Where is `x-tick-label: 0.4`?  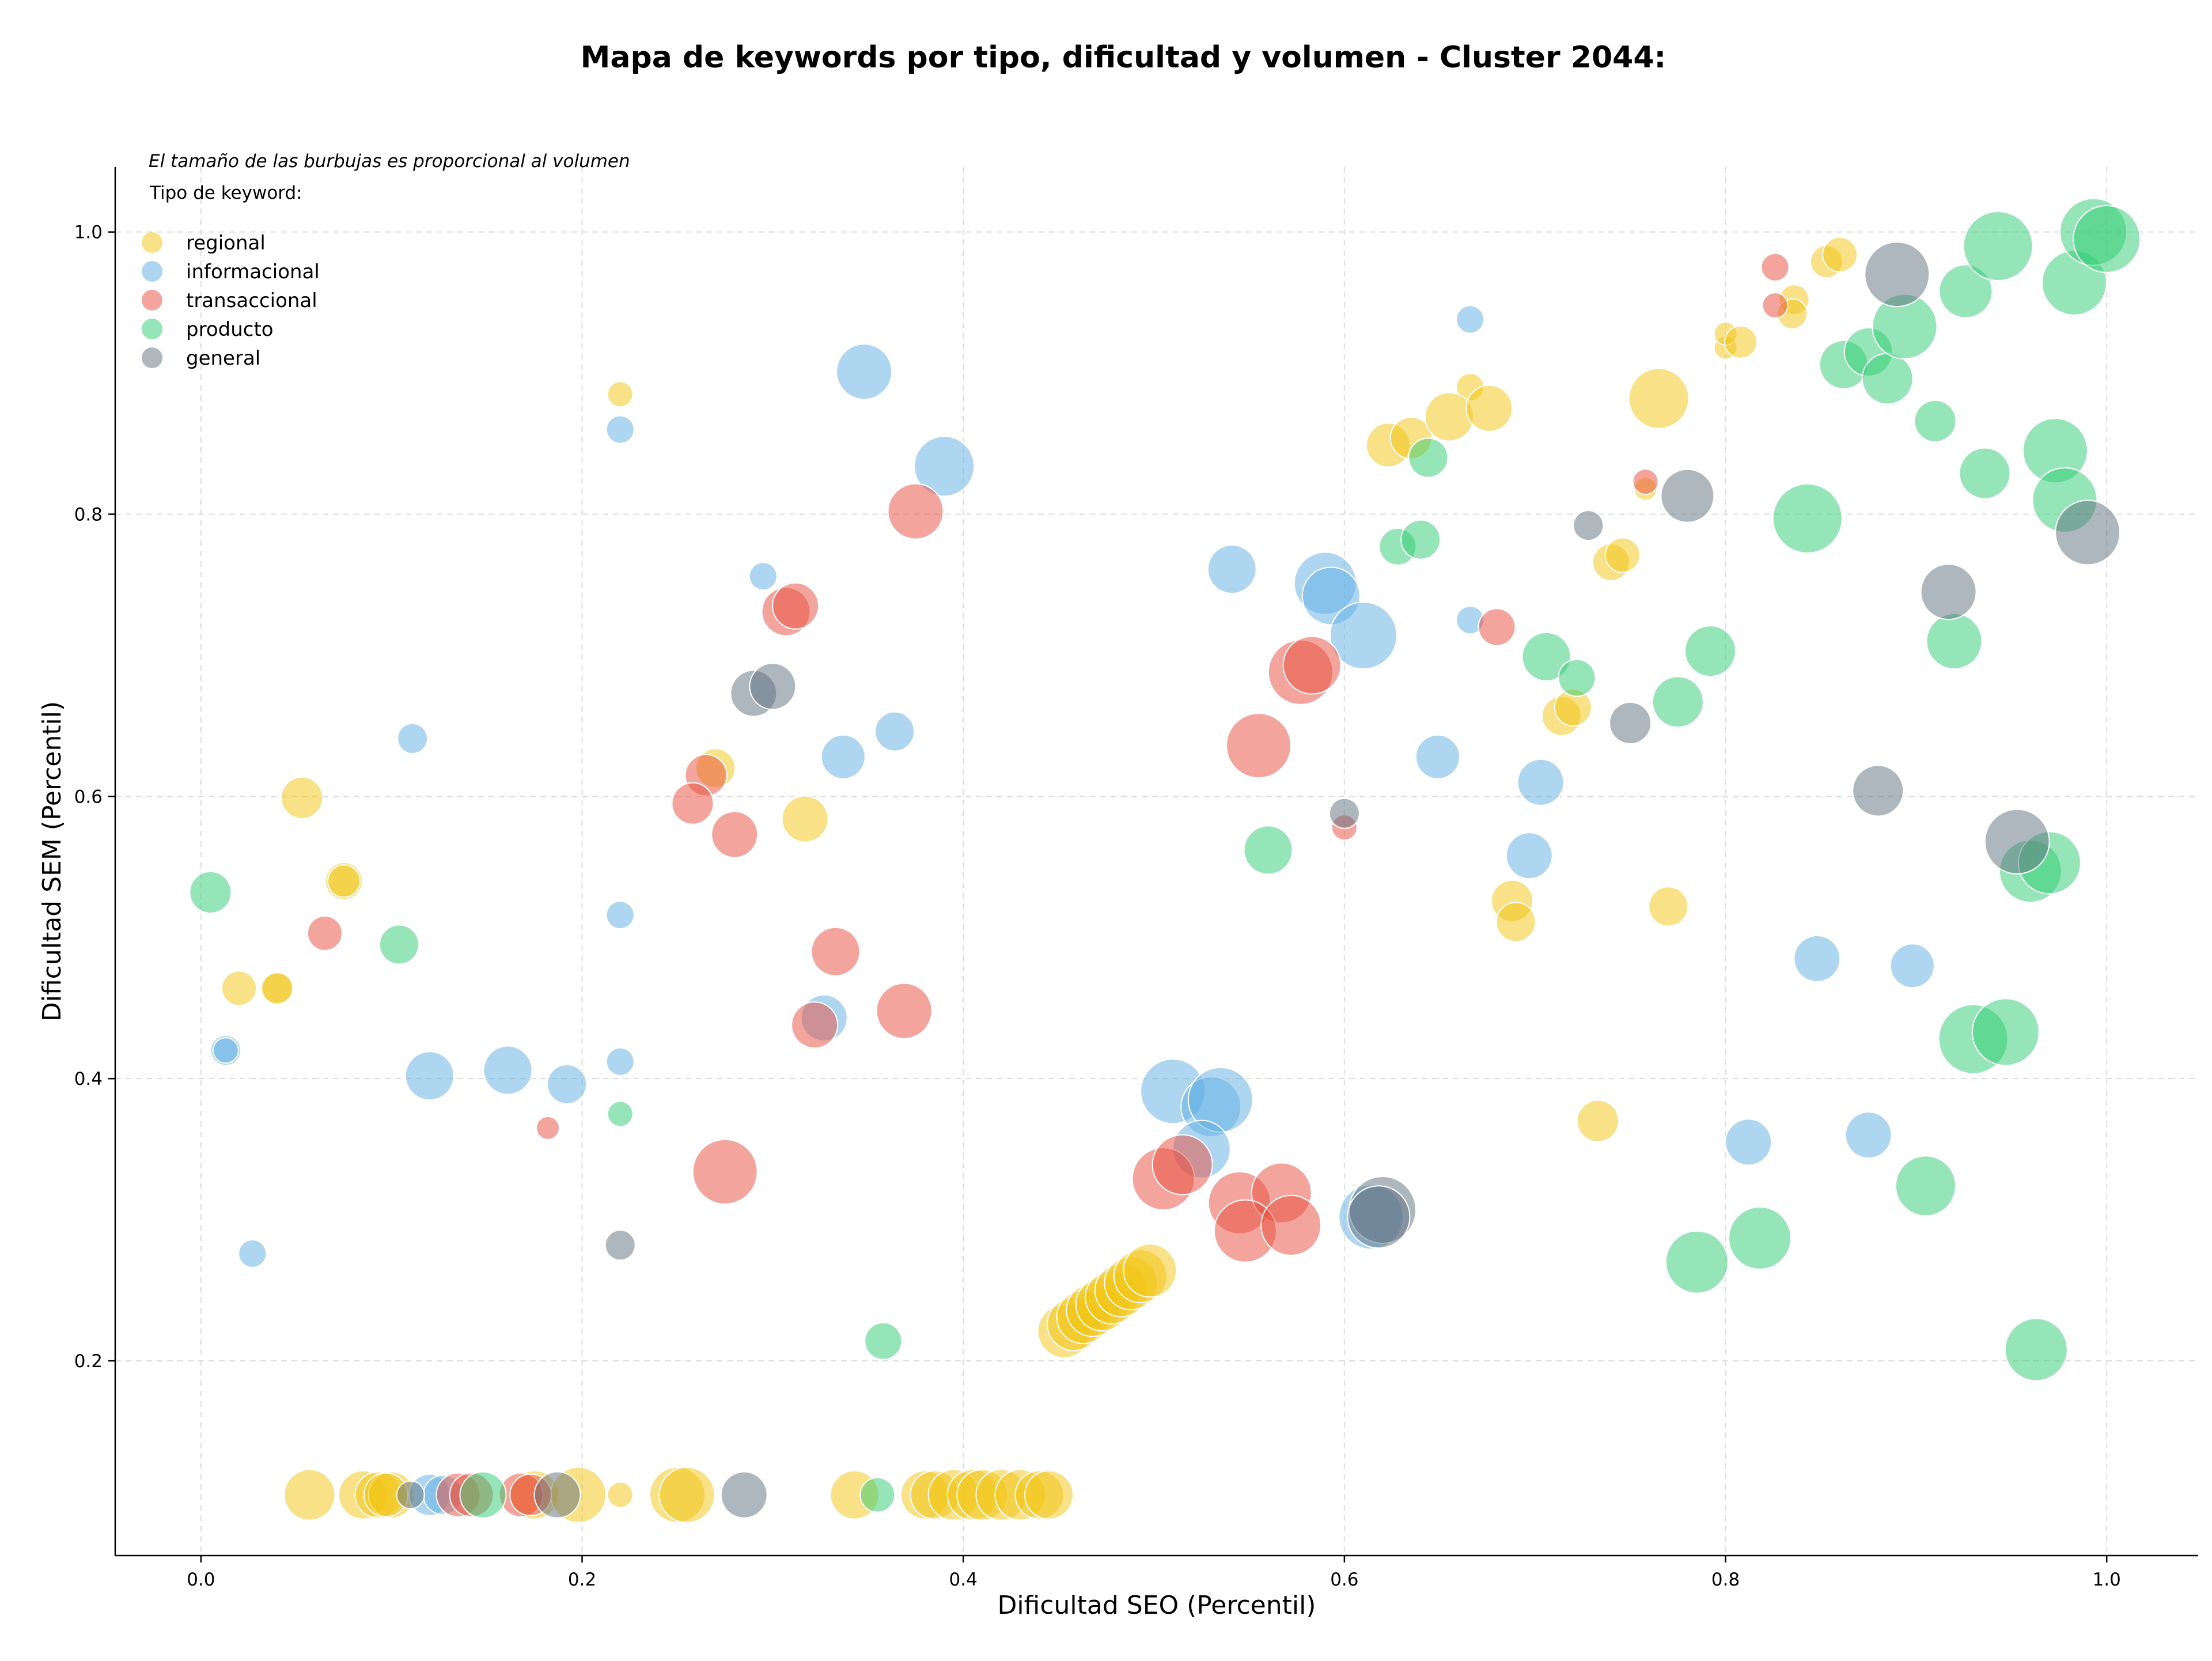 x-tick-label: 0.4 is located at coordinates (963, 1579).